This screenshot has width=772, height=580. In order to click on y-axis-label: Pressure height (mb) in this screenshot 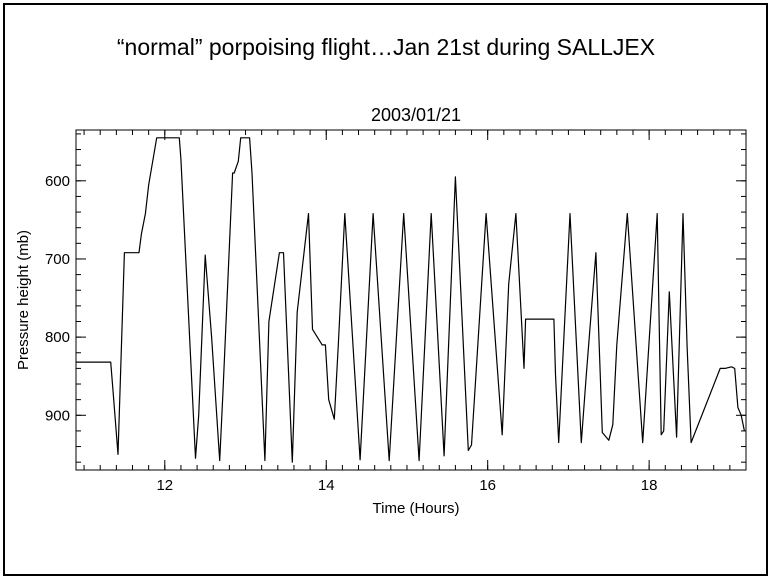, I will do `click(23, 300)`.